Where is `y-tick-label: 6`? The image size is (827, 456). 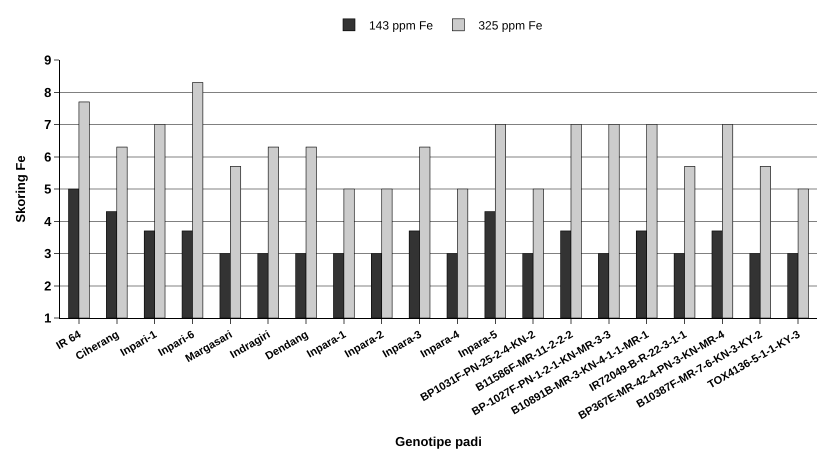
y-tick-label: 6 is located at coordinates (48, 156).